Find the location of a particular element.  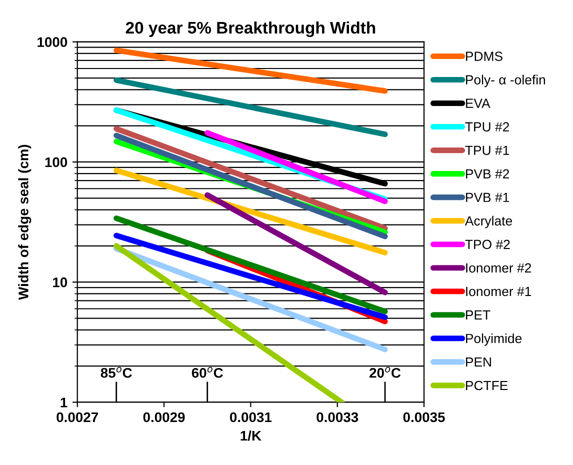

legend-label: EVA is located at coordinates (478, 103).